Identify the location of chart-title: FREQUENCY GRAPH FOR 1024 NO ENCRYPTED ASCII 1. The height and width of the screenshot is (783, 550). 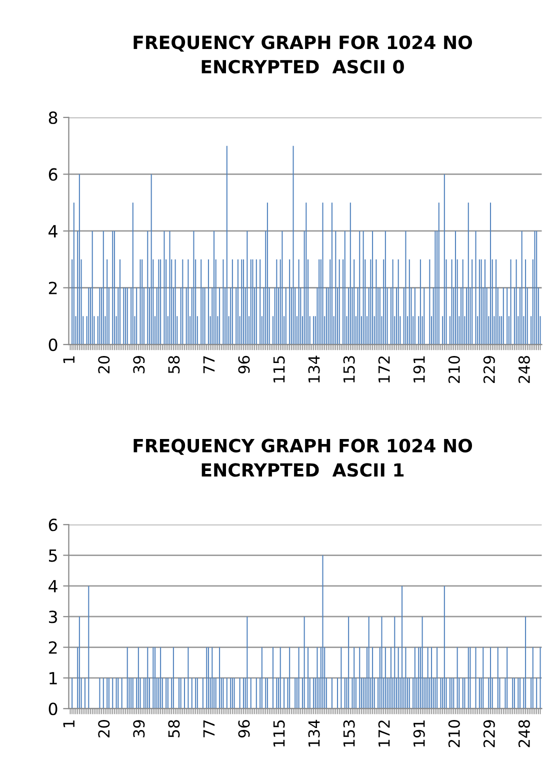
(303, 457).